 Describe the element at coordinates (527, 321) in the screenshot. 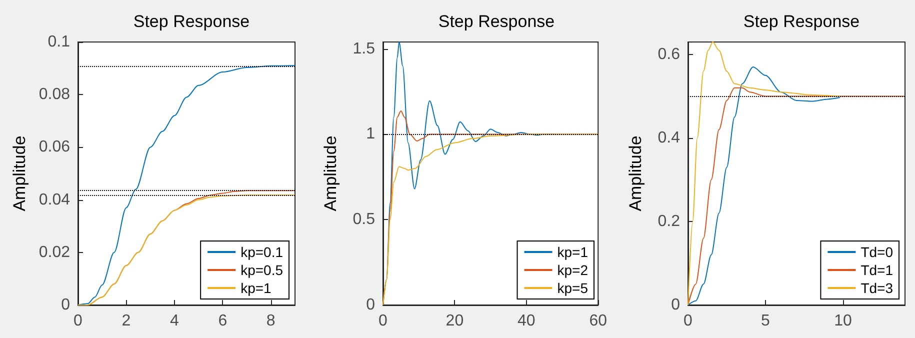

I see `x-tick-label: 40` at that location.